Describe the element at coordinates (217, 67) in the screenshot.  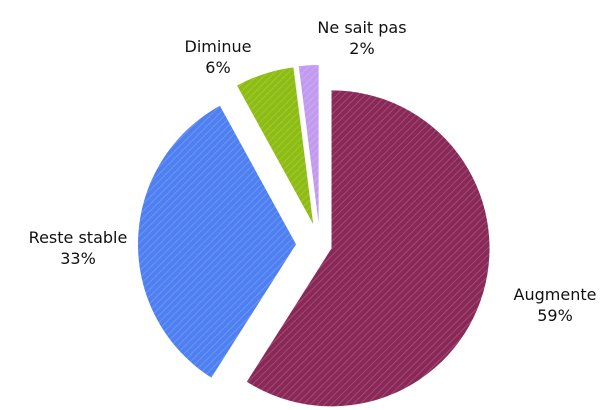
I see `slice-value-label: 6%` at that location.